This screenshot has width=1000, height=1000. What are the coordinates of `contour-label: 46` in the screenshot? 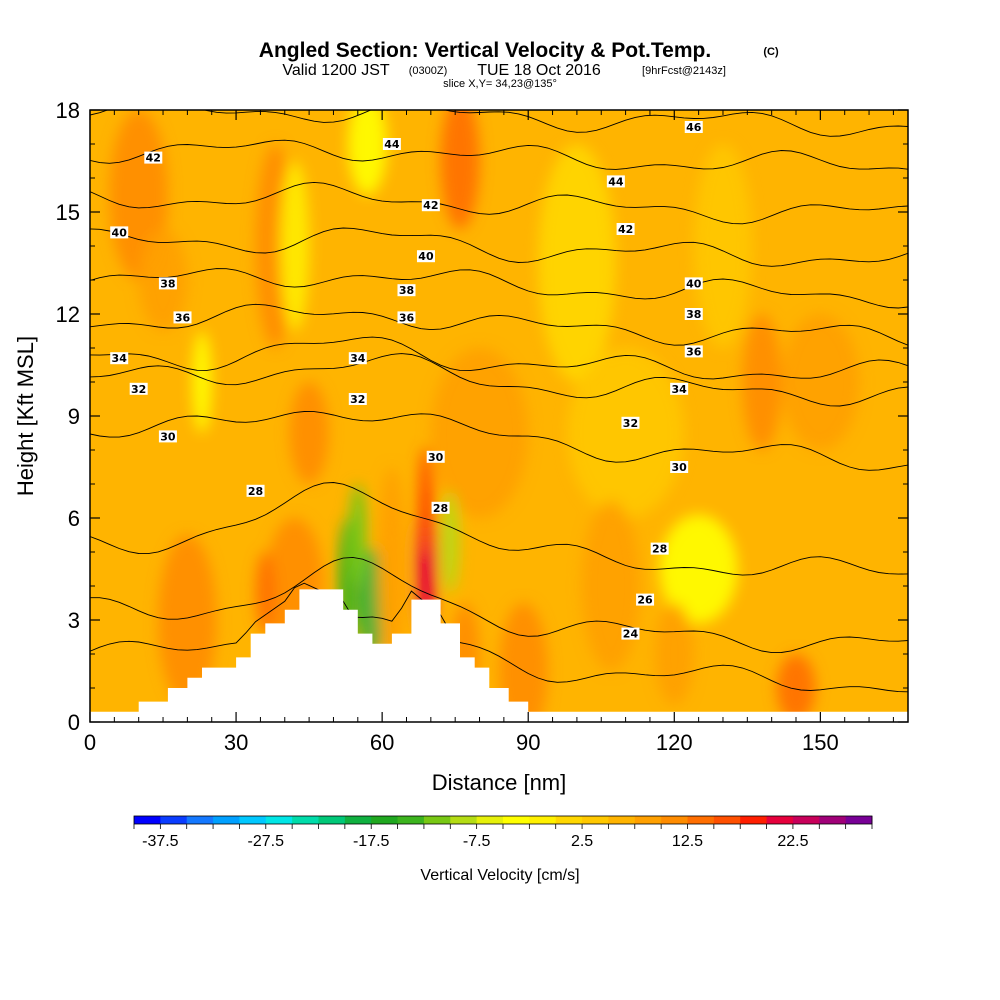 It's located at (693, 127).